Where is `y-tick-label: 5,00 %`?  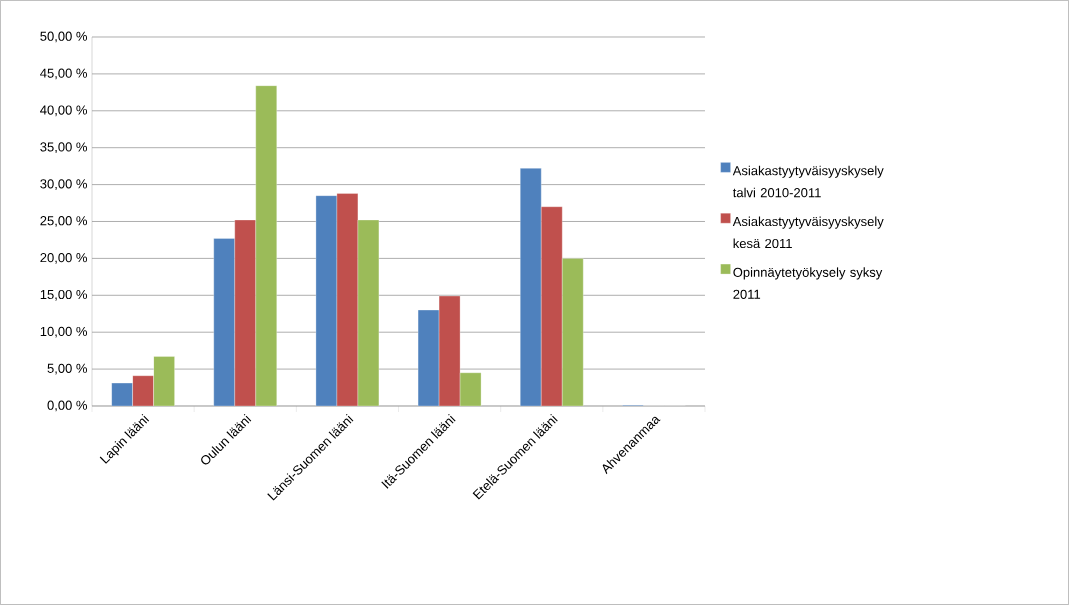
y-tick-label: 5,00 % is located at coordinates (67, 369).